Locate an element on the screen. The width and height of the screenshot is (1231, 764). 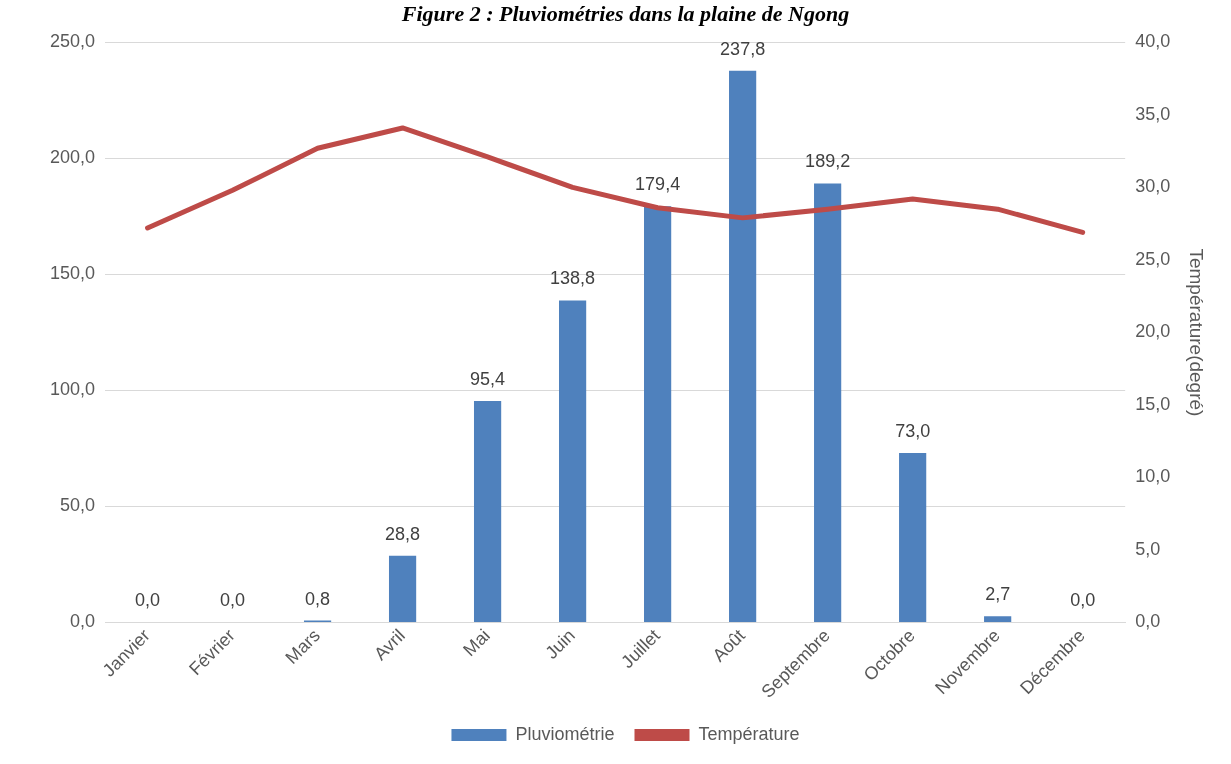
y-tick-label: 100,0 is located at coordinates (73, 389).